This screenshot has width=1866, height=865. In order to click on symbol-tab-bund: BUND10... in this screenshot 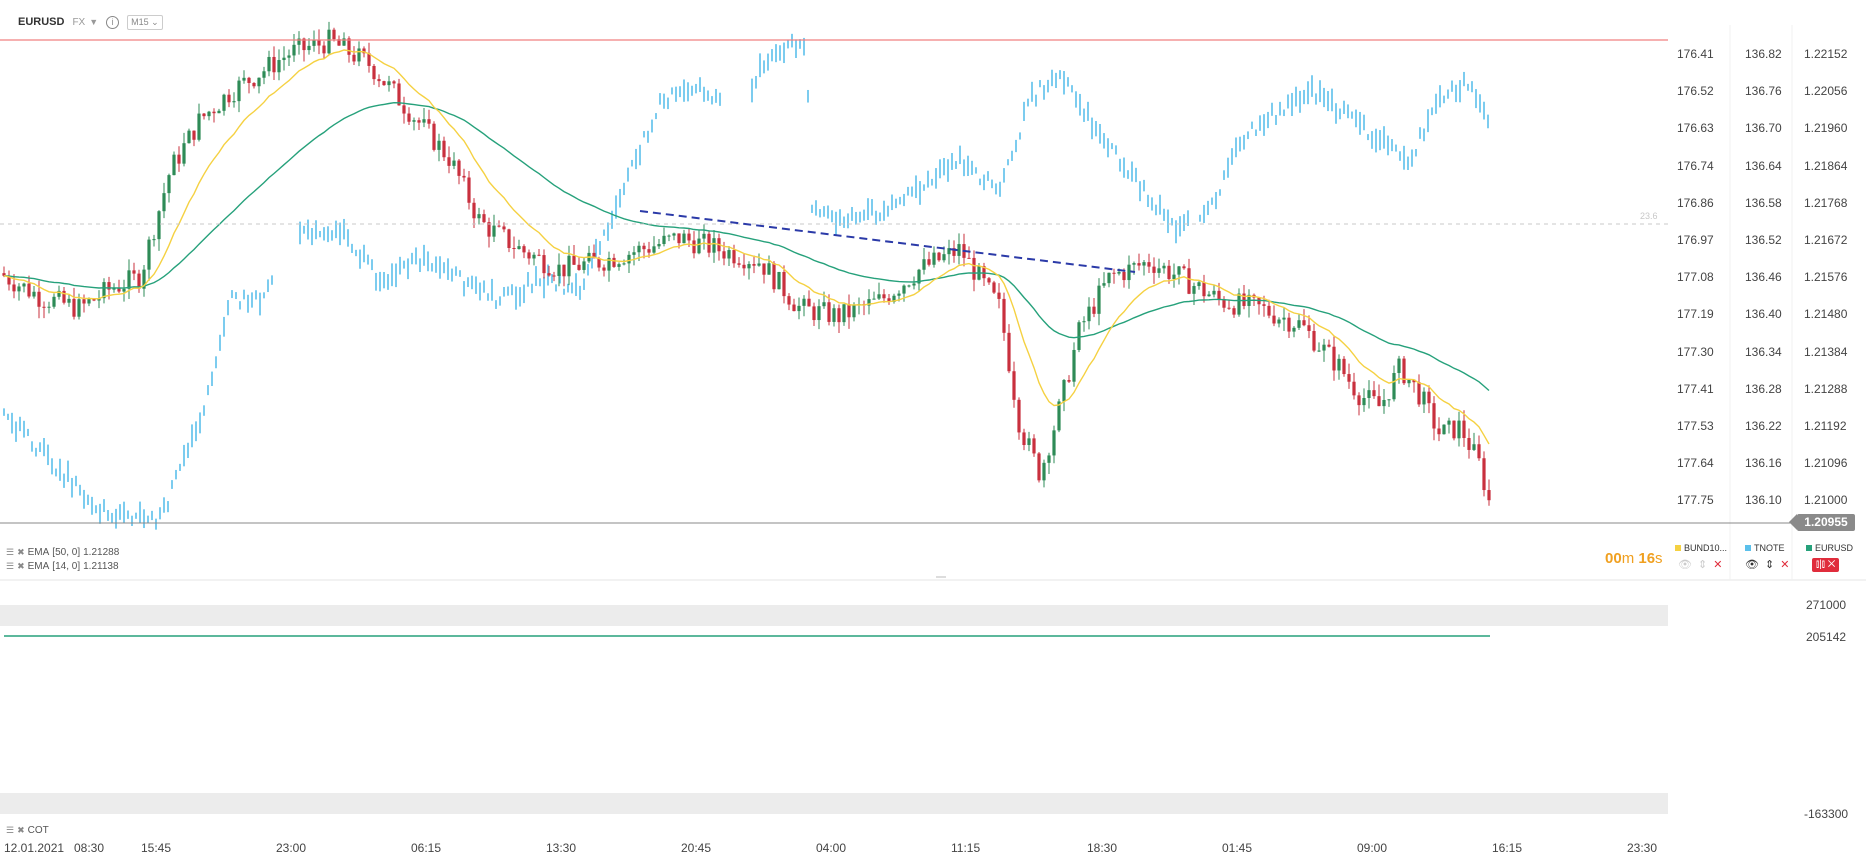, I will do `click(1701, 548)`.